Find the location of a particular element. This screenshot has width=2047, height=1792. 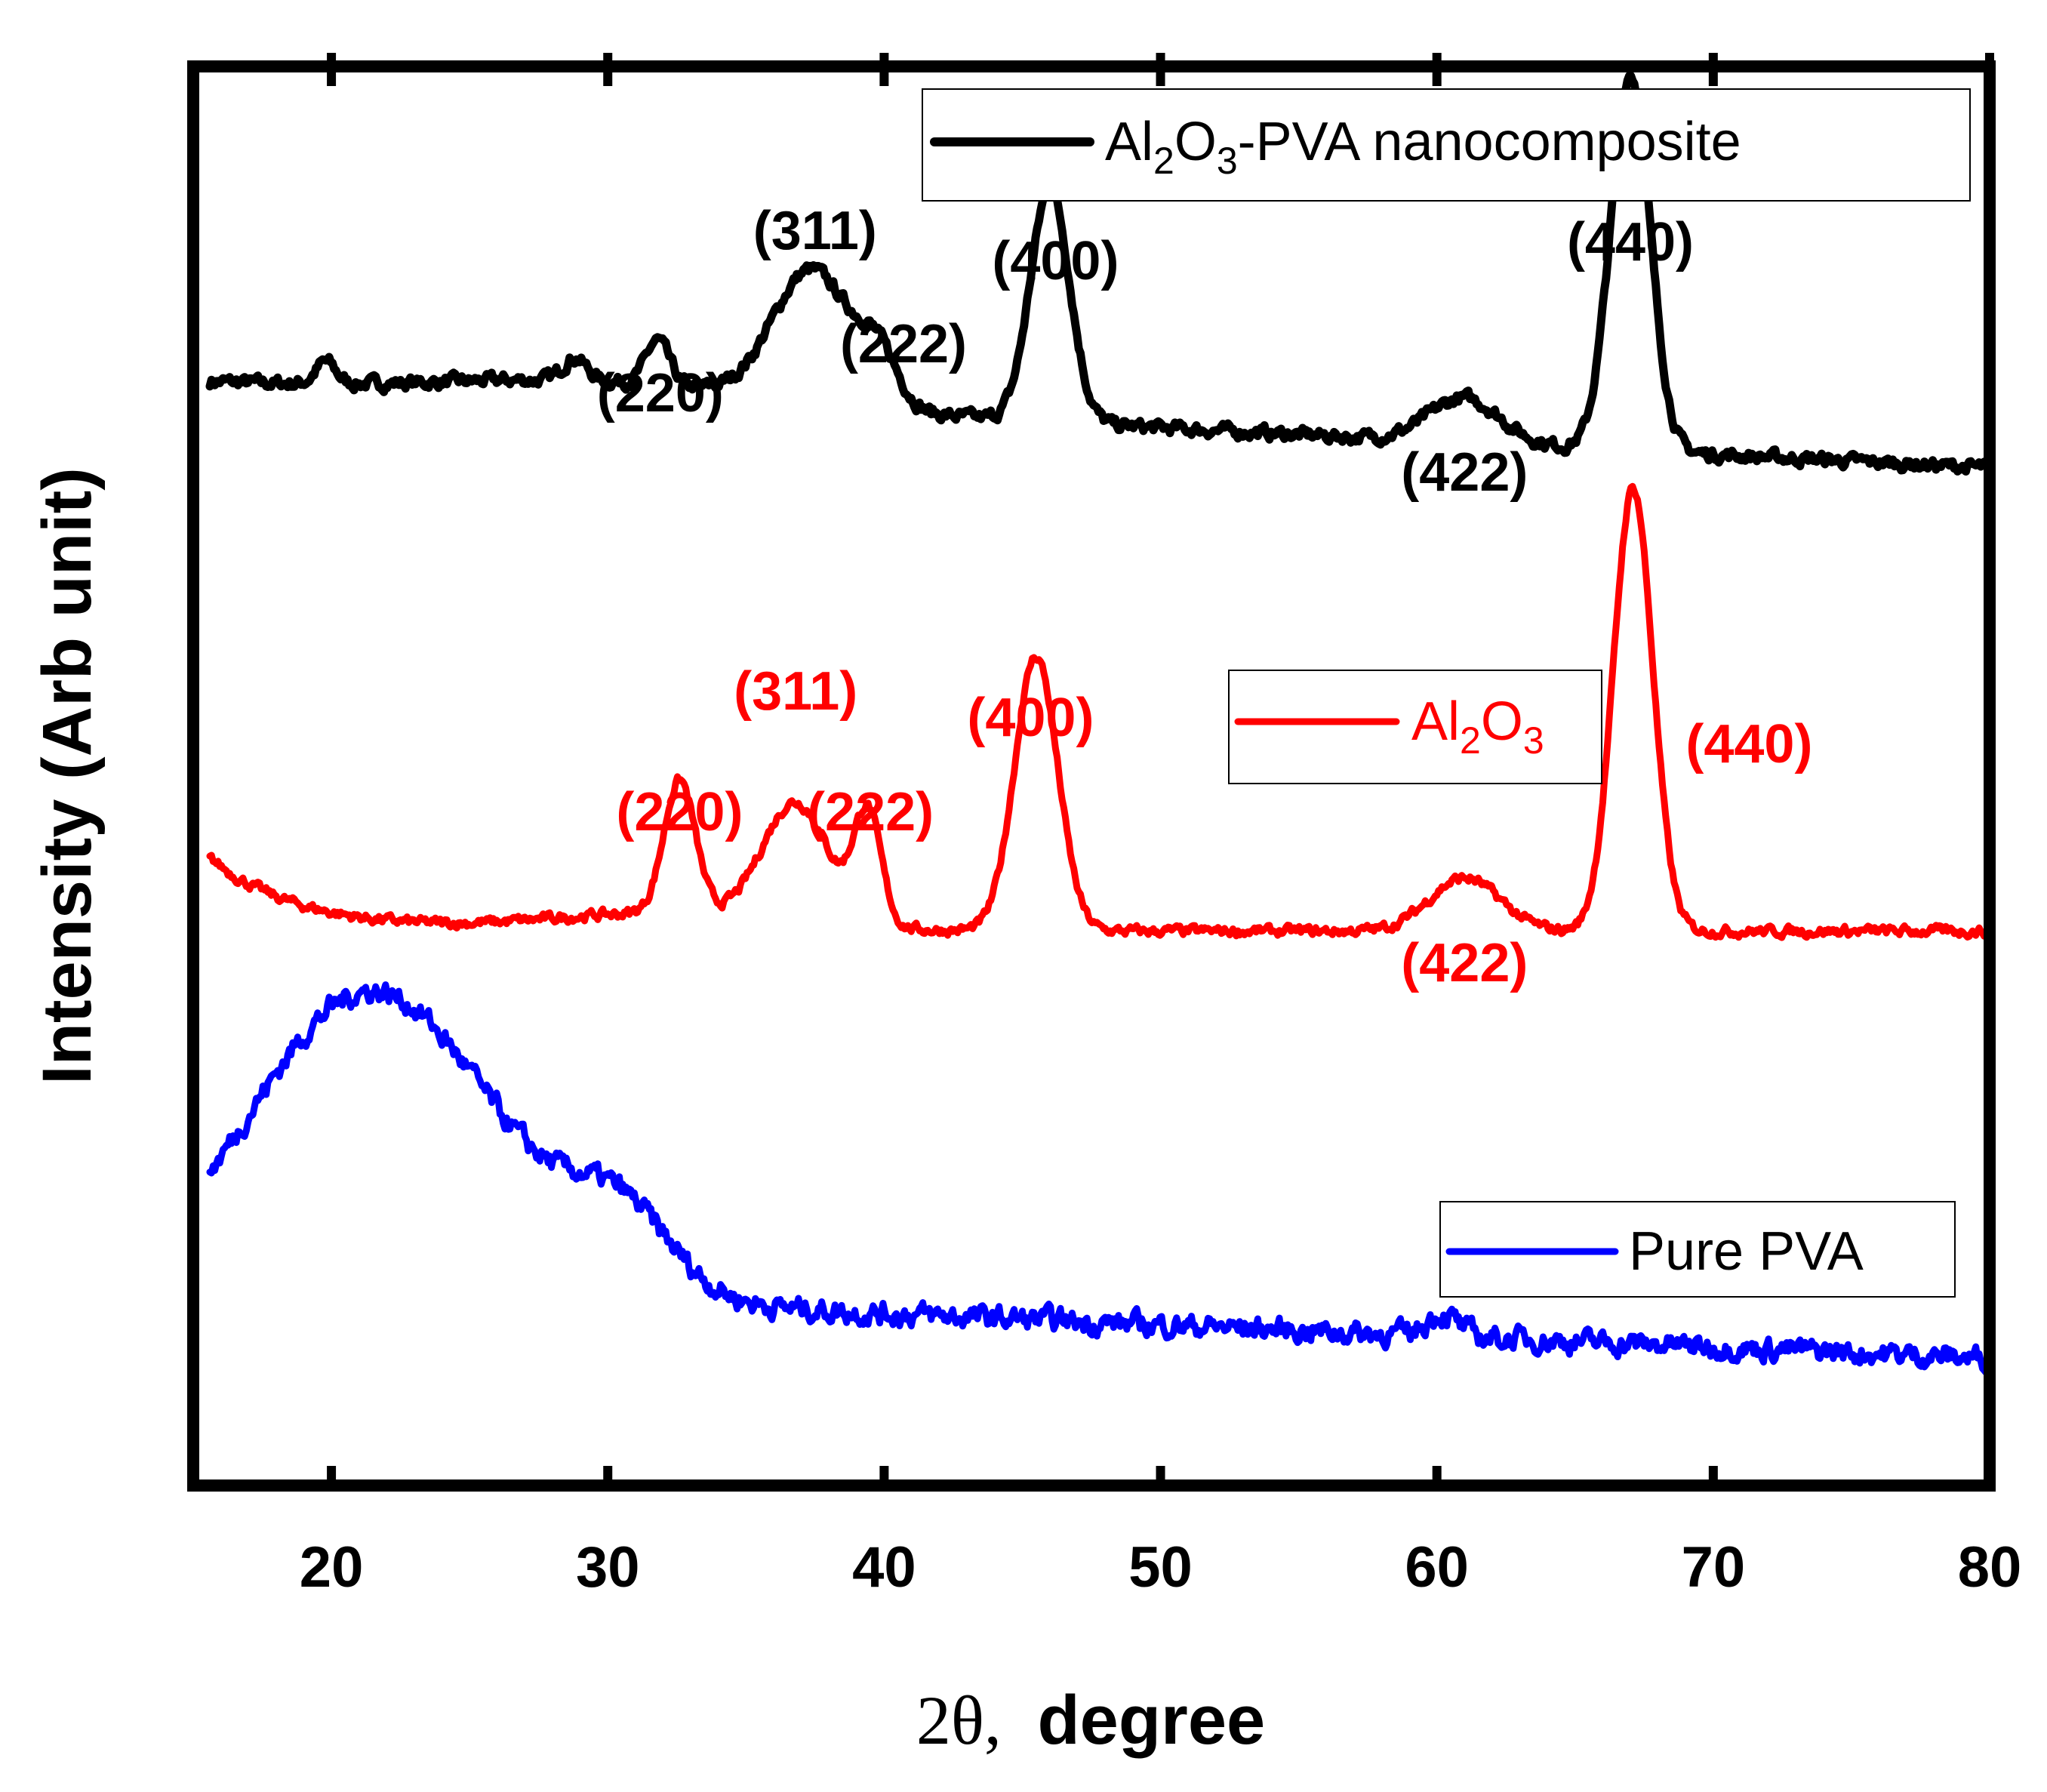

x-tick-label-6: 80 is located at coordinates (1990, 1568).